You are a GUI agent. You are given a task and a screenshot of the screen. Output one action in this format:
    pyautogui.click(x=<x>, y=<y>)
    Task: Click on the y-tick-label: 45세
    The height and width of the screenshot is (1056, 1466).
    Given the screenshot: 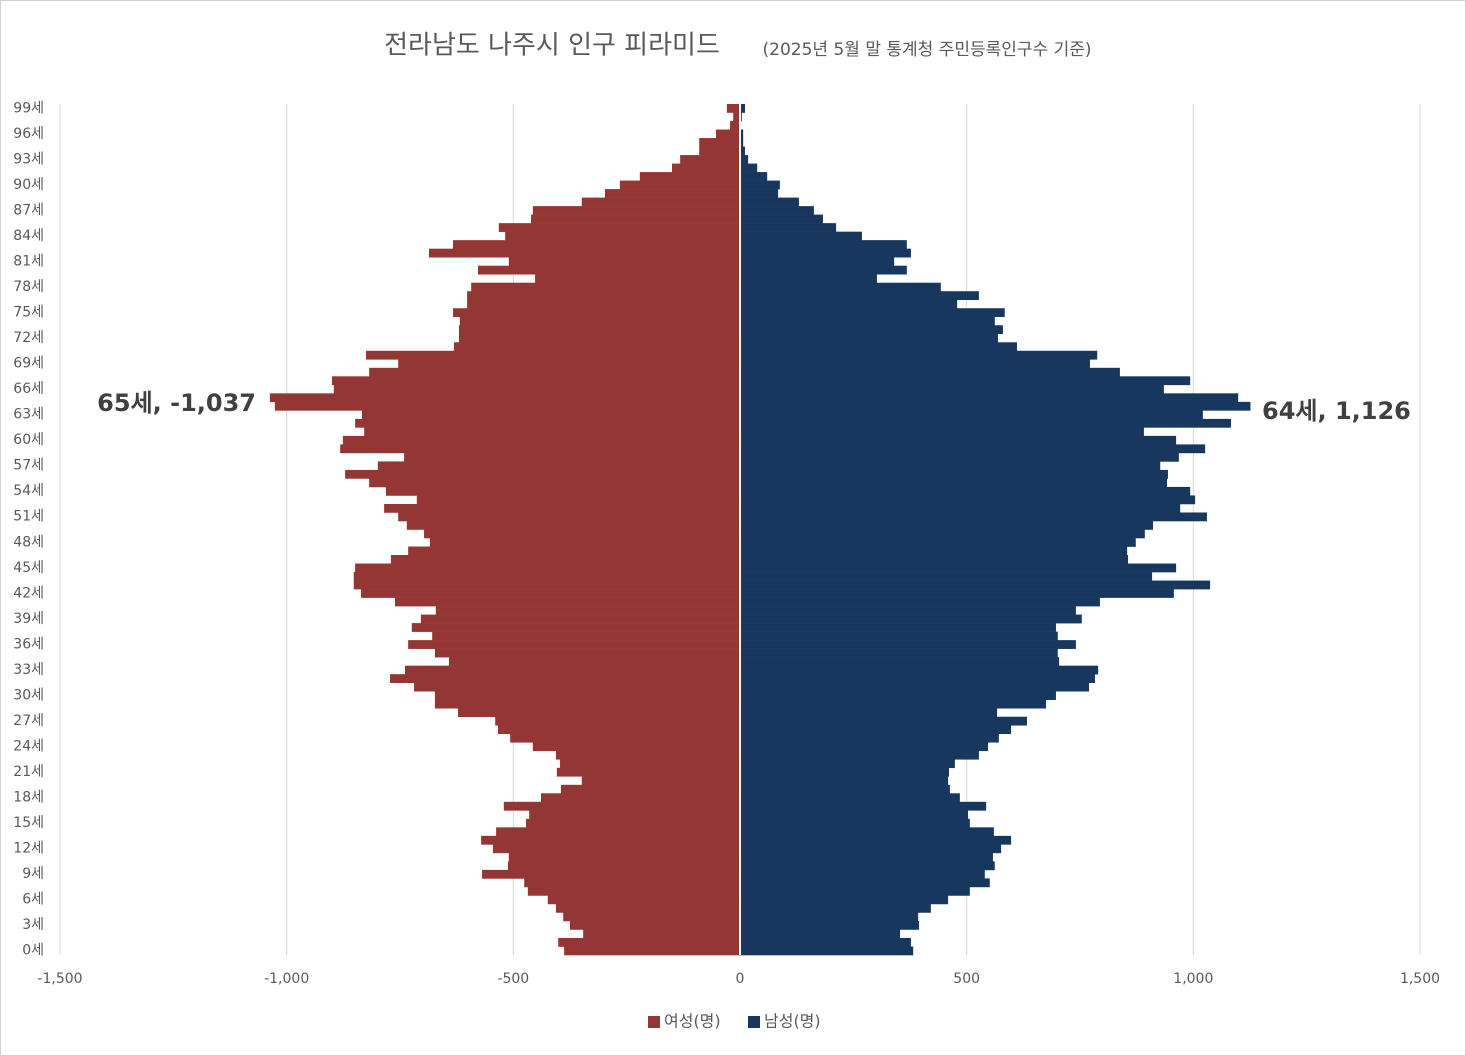 What is the action you would take?
    pyautogui.click(x=28, y=568)
    